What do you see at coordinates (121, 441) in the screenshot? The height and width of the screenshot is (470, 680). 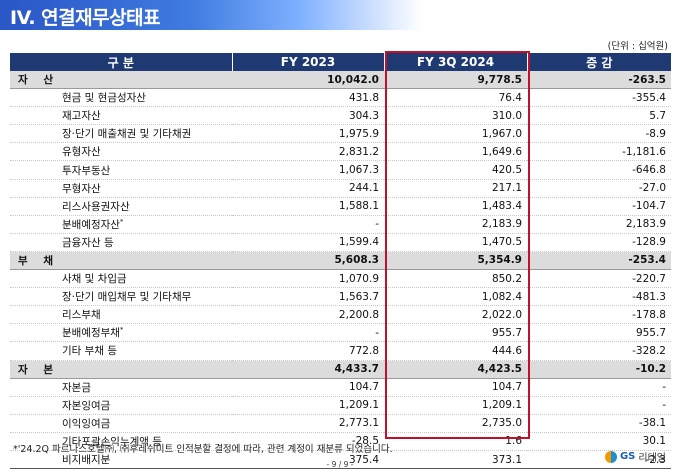 I see `row-label: 기타포괄손익누계액 등` at bounding box center [121, 441].